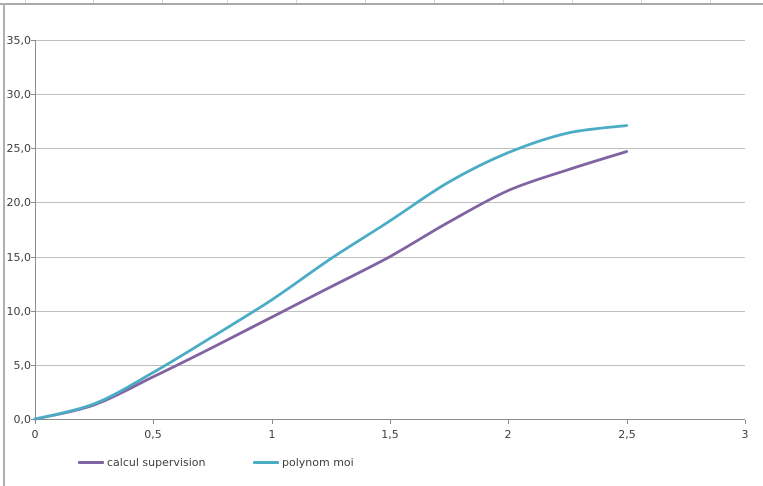 This screenshot has width=763, height=486. I want to click on x-axis-tick-label: 1, so click(272, 434).